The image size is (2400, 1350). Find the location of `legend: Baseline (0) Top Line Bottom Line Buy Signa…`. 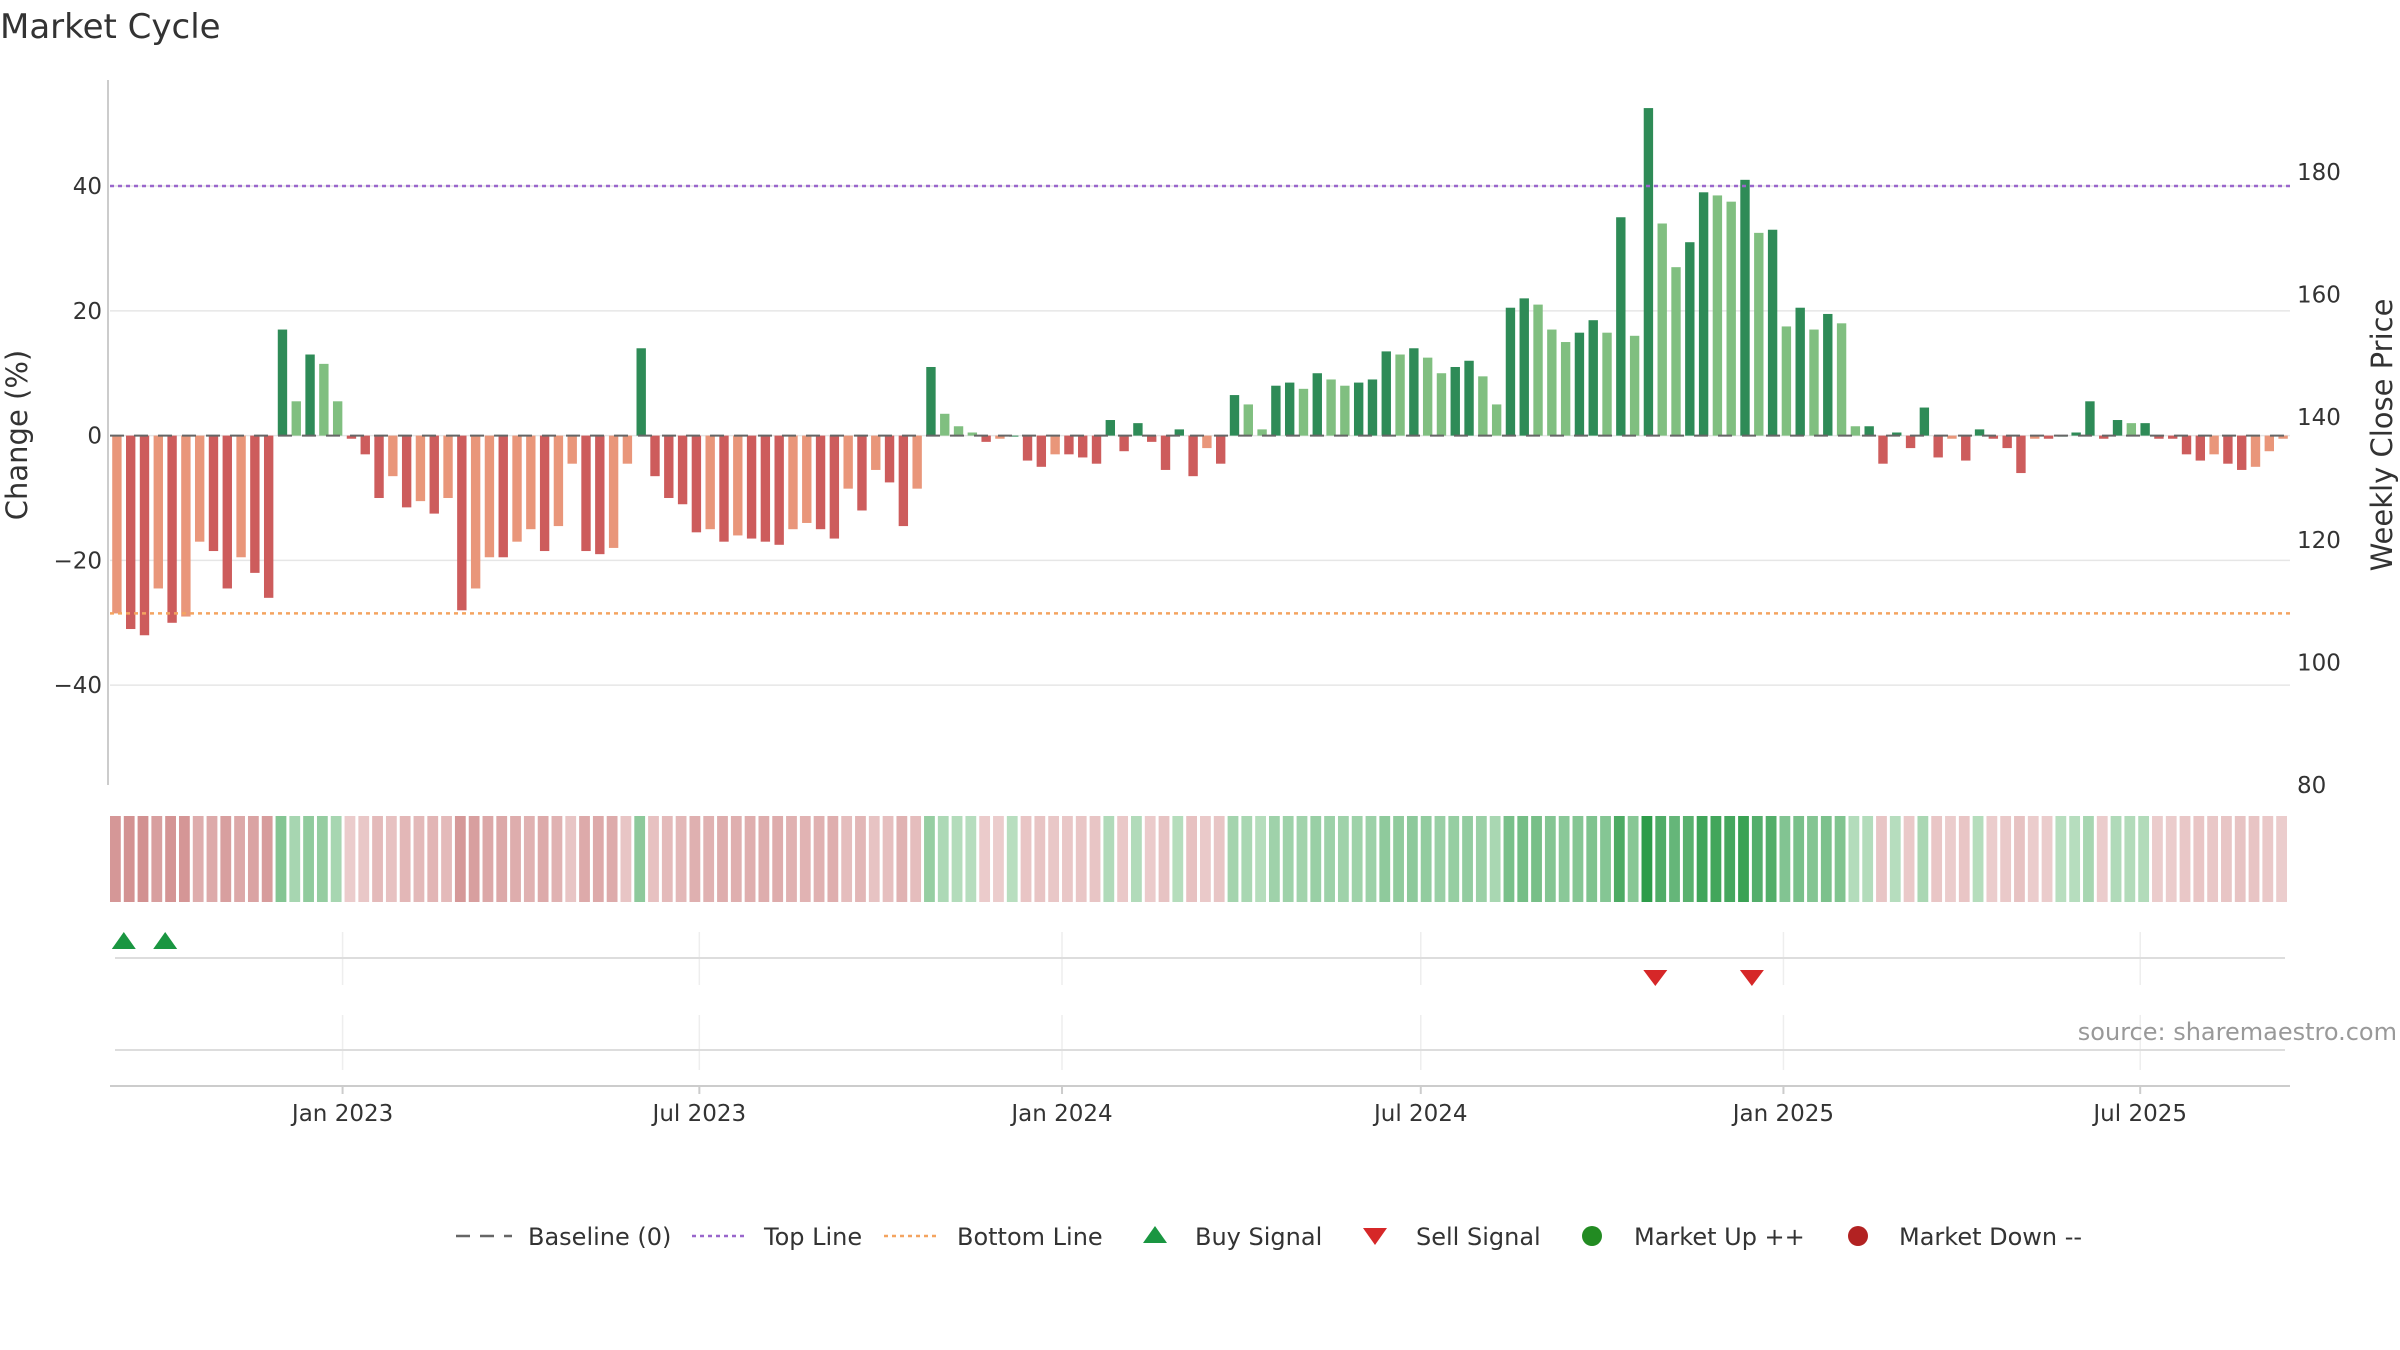

legend: Baseline (0) Top Line Bottom Line Buy Signa… is located at coordinates (1269, 1237).